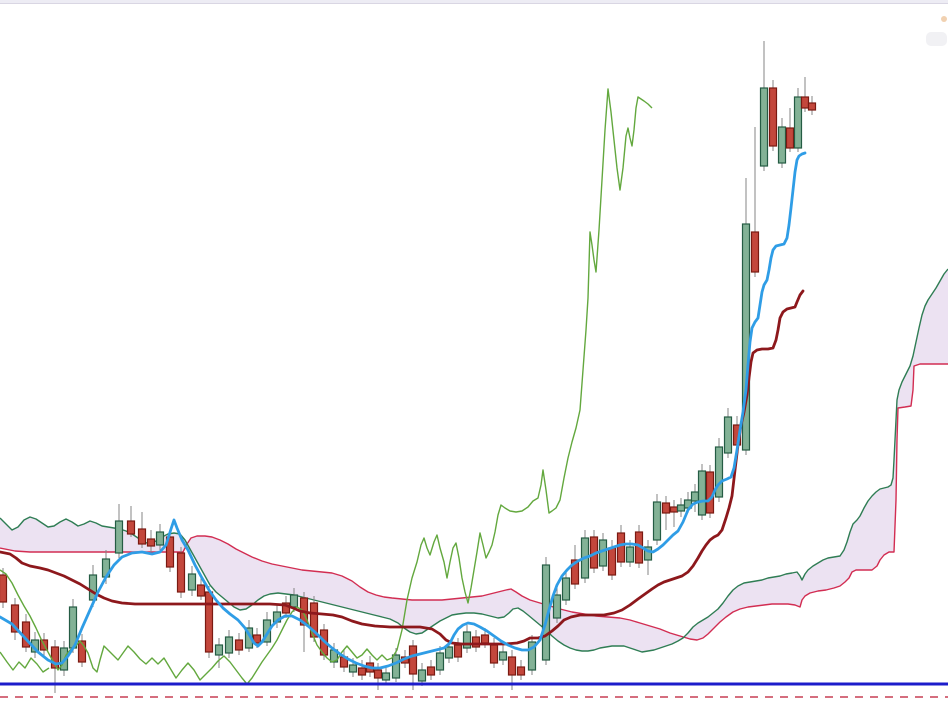  What do you see at coordinates (25, 662) in the screenshot?
I see `chikou-left-segment-line` at bounding box center [25, 662].